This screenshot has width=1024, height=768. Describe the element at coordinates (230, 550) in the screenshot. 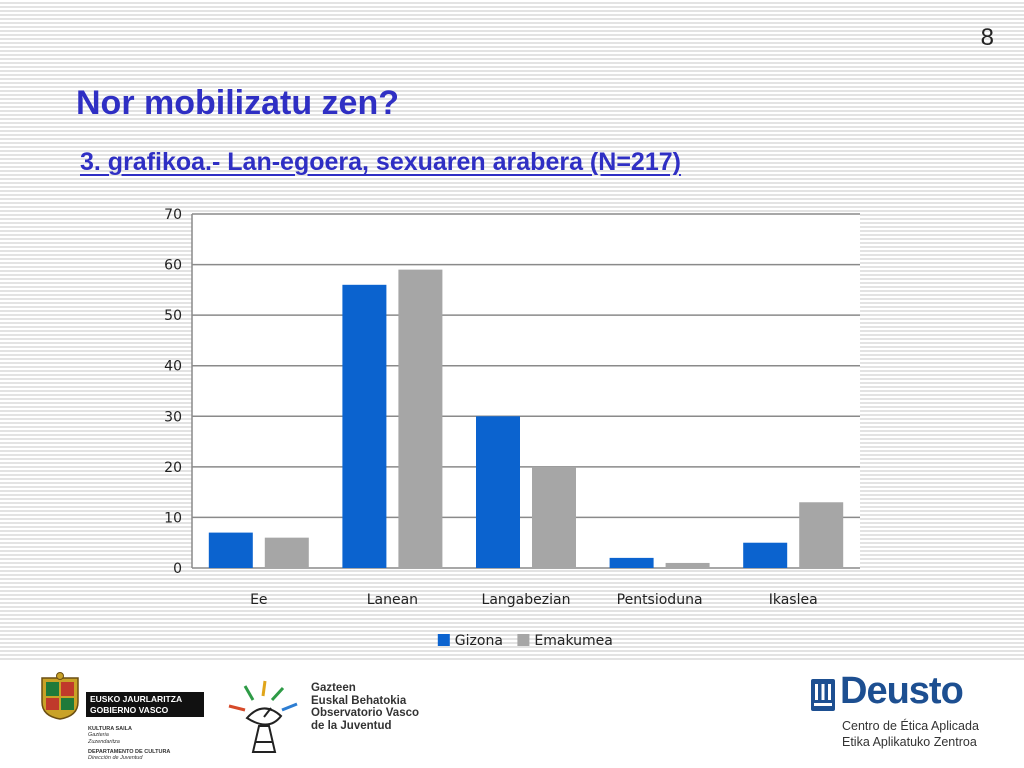

I see `bar-ee-gizona` at that location.